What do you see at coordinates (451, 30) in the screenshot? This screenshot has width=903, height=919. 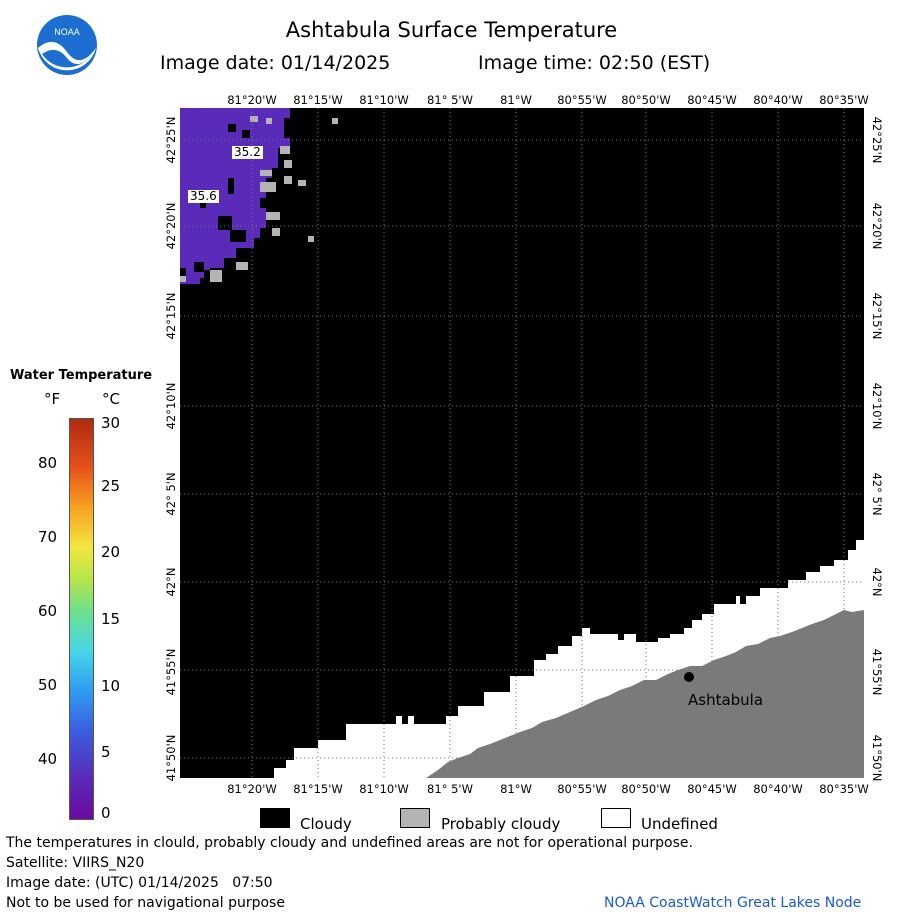 I see `page-title: Ashtabula Surface Temperature` at bounding box center [451, 30].